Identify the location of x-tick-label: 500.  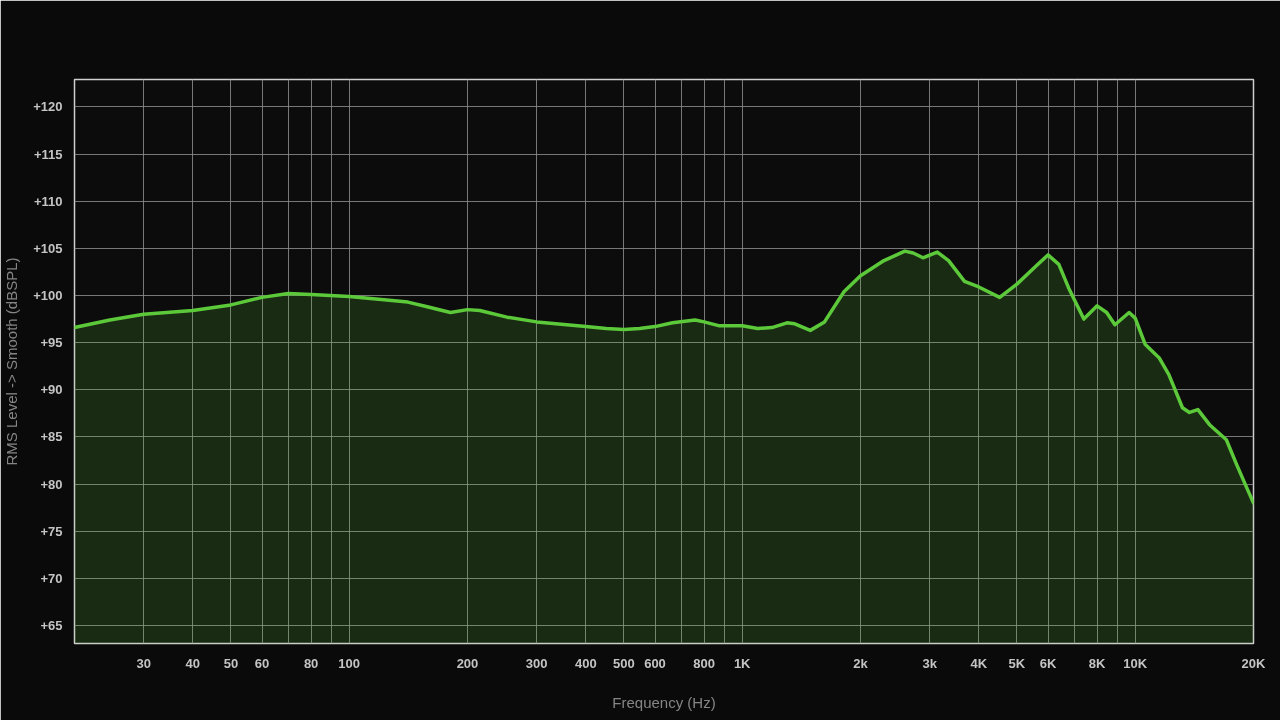
(624, 663).